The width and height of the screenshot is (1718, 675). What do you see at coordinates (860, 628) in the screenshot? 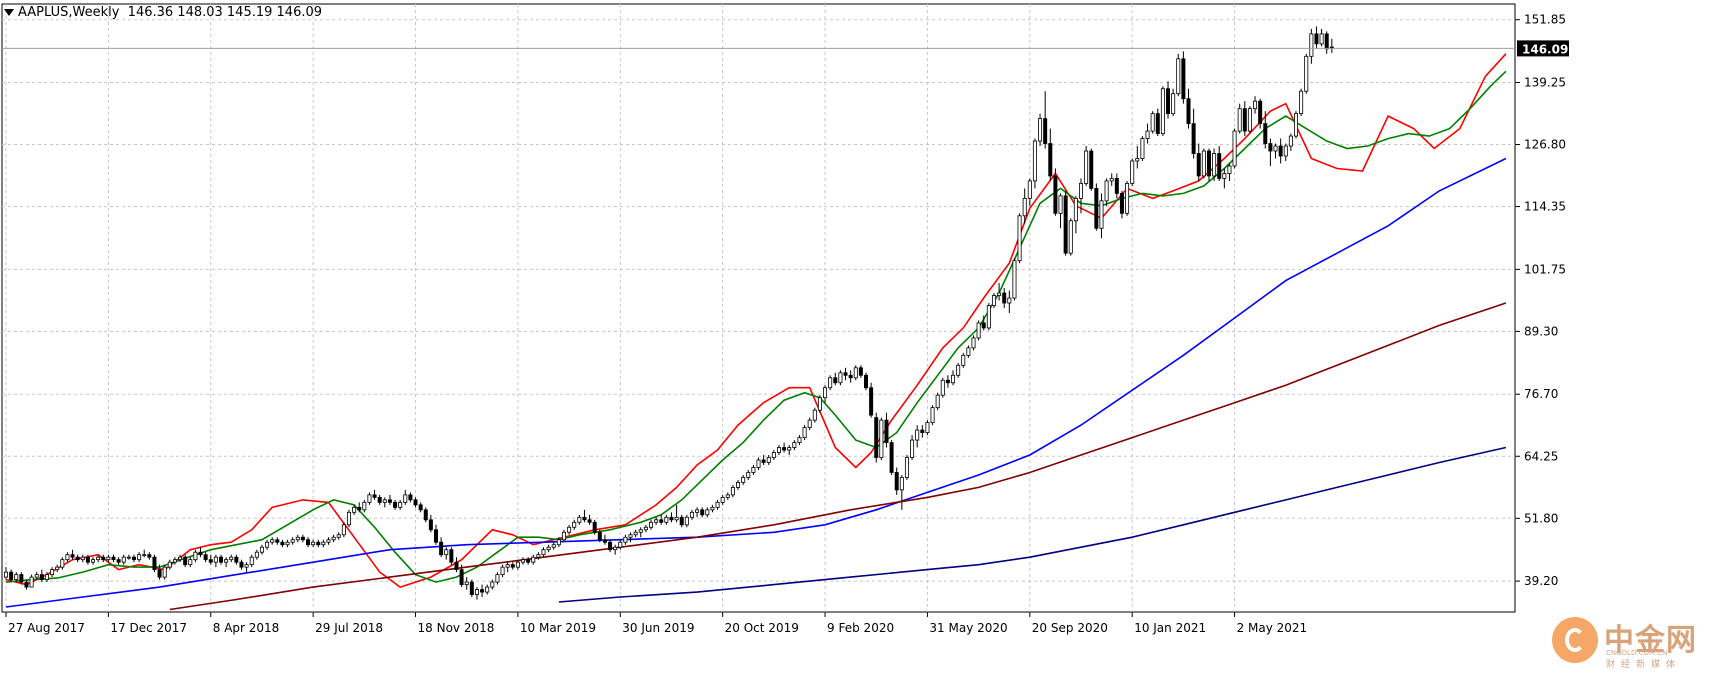
I see `x-tick-label: 9 Feb 2020` at bounding box center [860, 628].